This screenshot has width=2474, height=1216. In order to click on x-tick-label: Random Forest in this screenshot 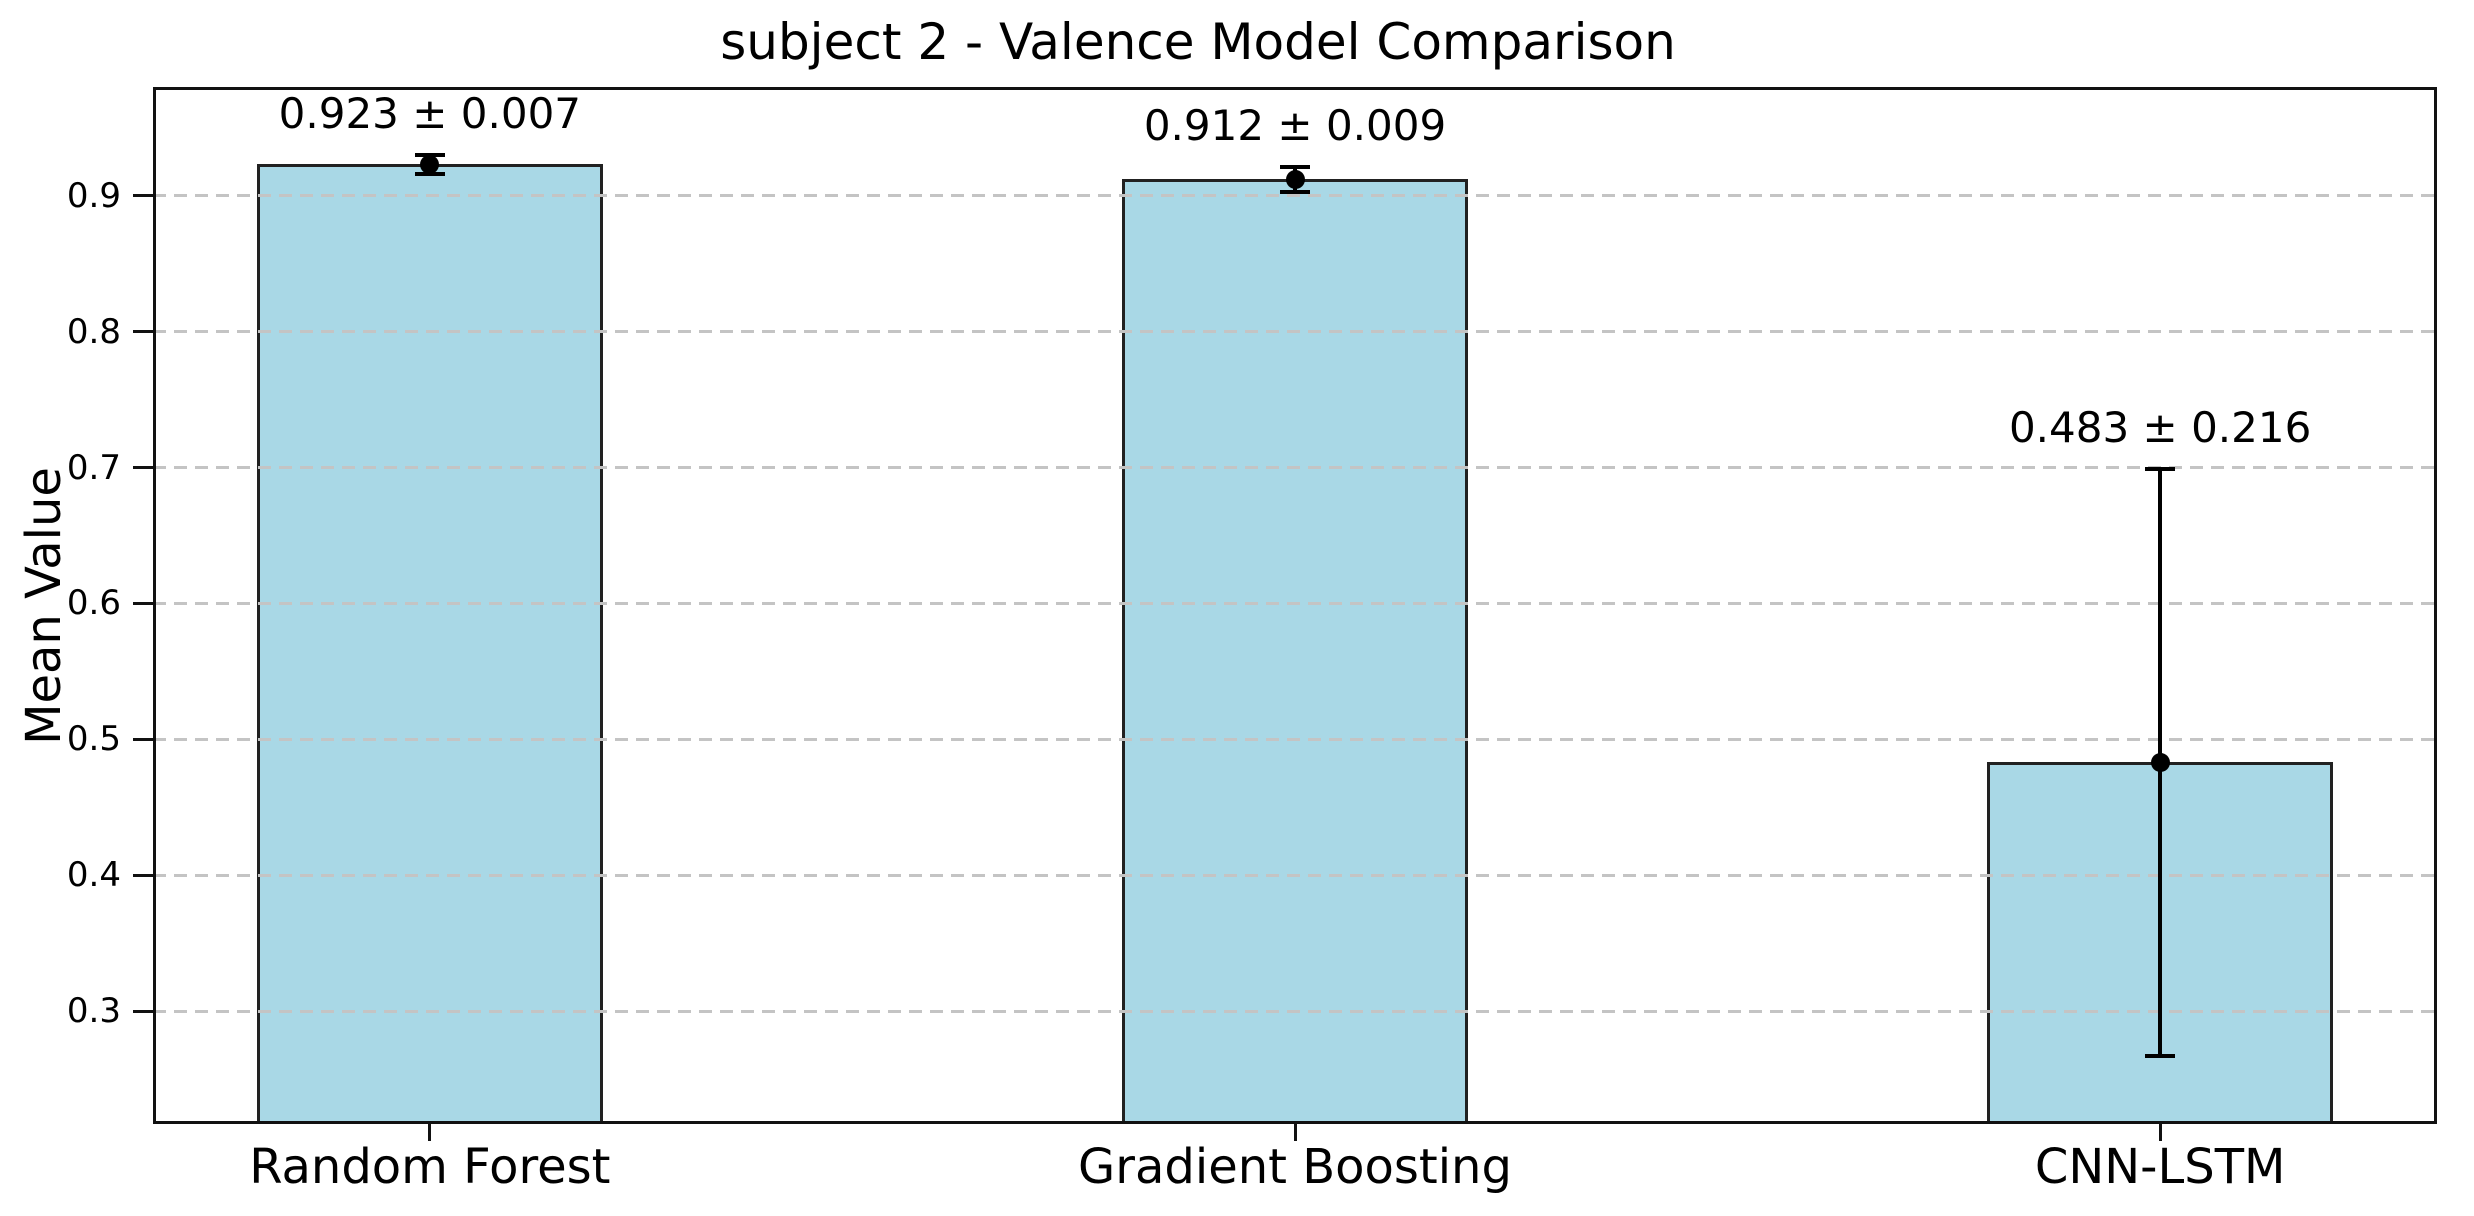, I will do `click(430, 1167)`.